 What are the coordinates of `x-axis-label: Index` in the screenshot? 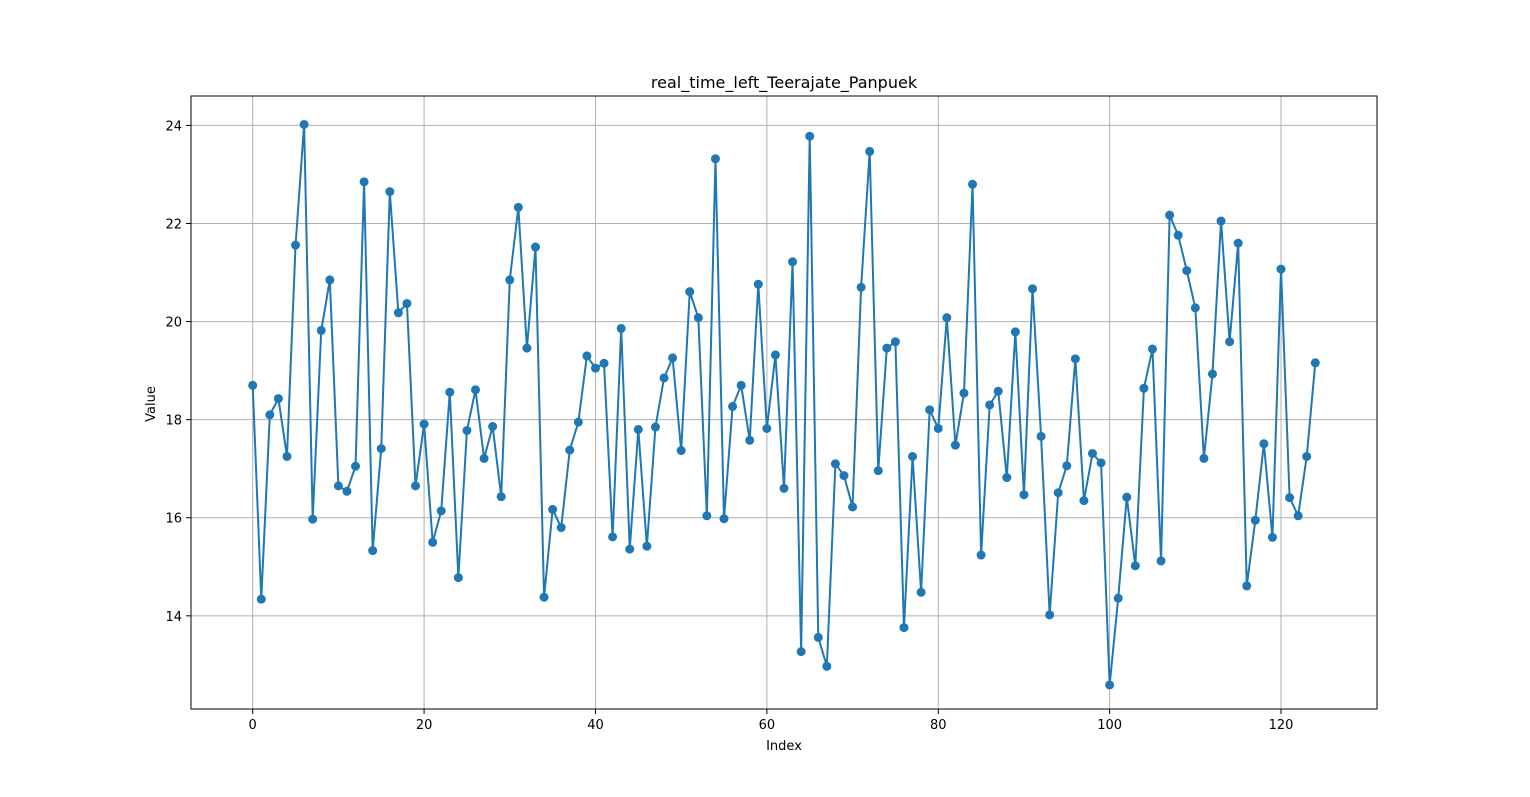 It's located at (784, 746).